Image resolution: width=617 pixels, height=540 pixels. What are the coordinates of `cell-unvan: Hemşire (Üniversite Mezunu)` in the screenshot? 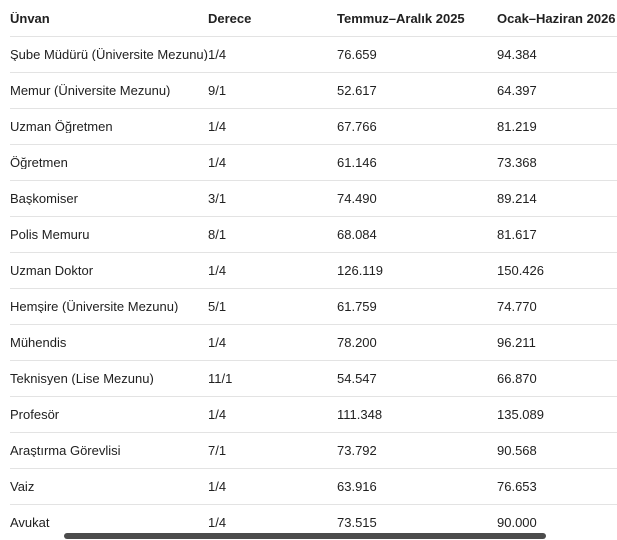 It's located at (94, 306).